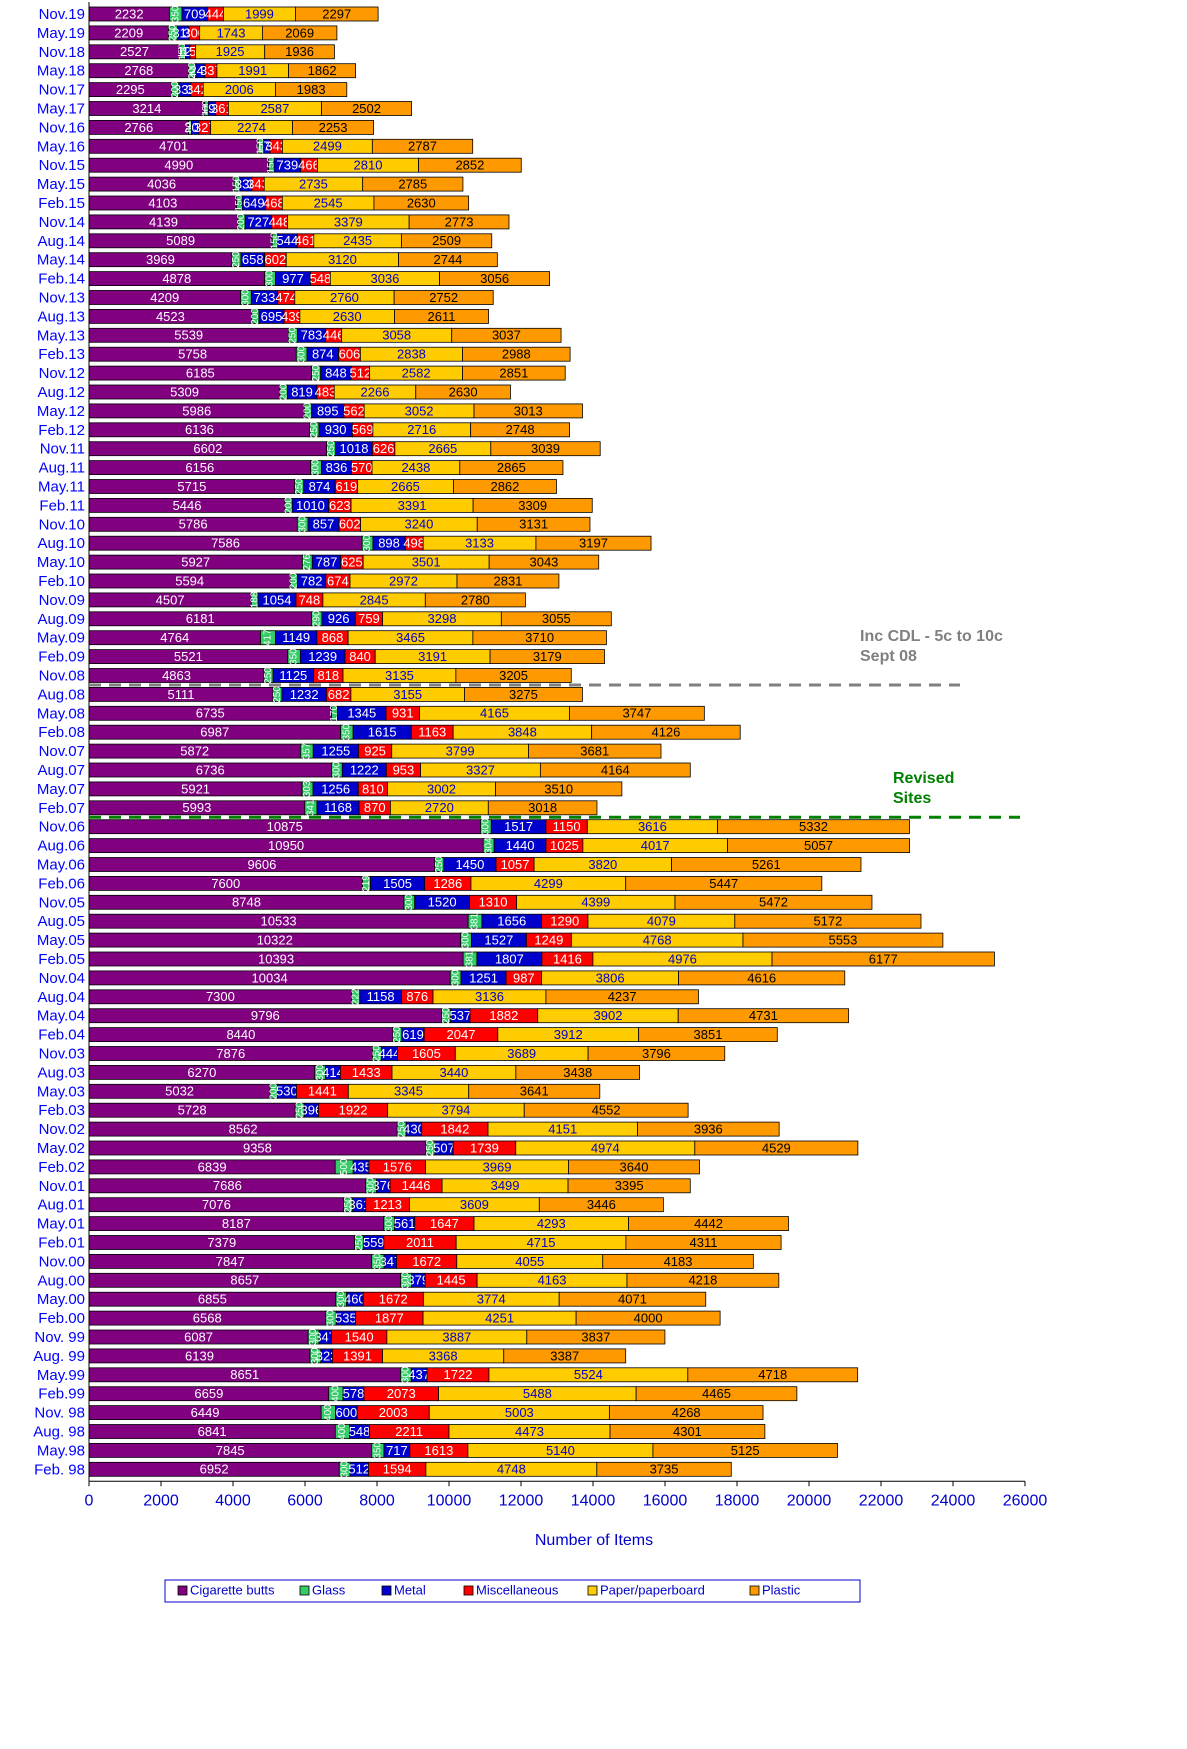 The width and height of the screenshot is (1187, 1749). I want to click on y-tick-label: May.07, so click(61, 789).